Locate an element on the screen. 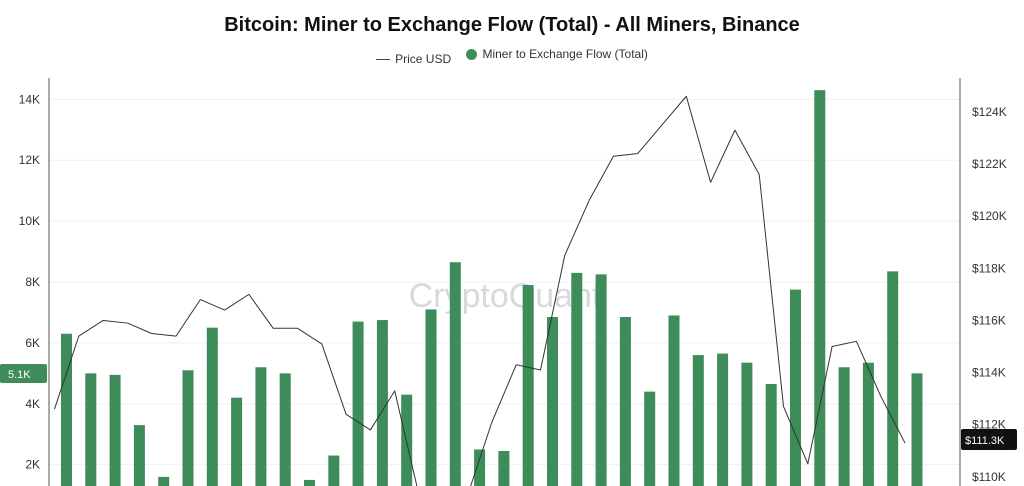 This screenshot has height=486, width=1024. chart-legend: Price USD Miner to Exchange Flow (Total) is located at coordinates (512, 56).